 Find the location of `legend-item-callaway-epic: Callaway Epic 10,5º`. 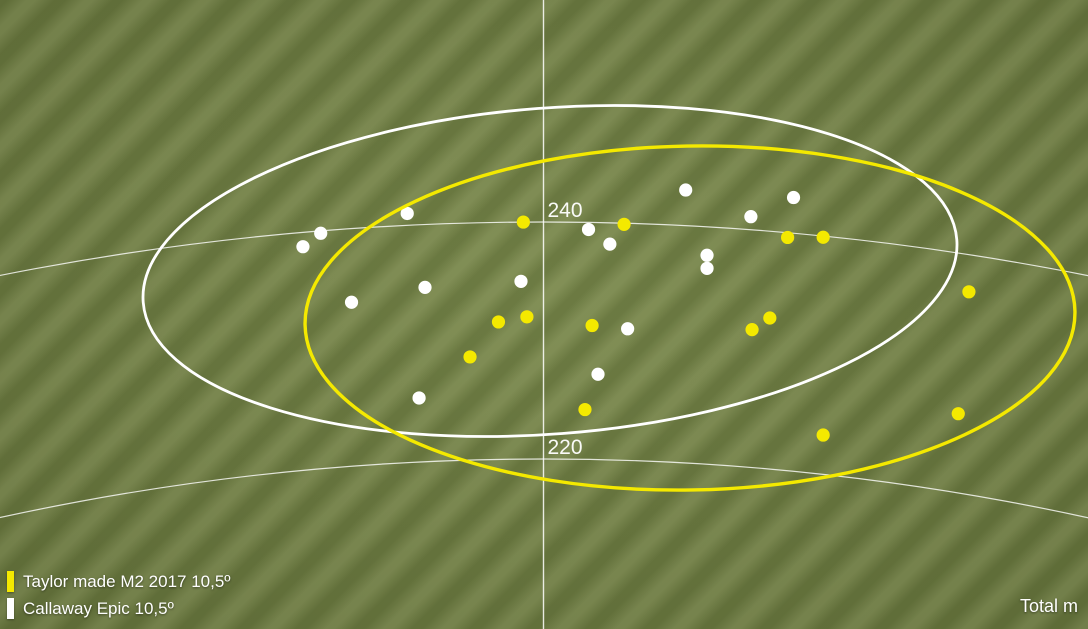

legend-item-callaway-epic: Callaway Epic 10,5º is located at coordinates (119, 608).